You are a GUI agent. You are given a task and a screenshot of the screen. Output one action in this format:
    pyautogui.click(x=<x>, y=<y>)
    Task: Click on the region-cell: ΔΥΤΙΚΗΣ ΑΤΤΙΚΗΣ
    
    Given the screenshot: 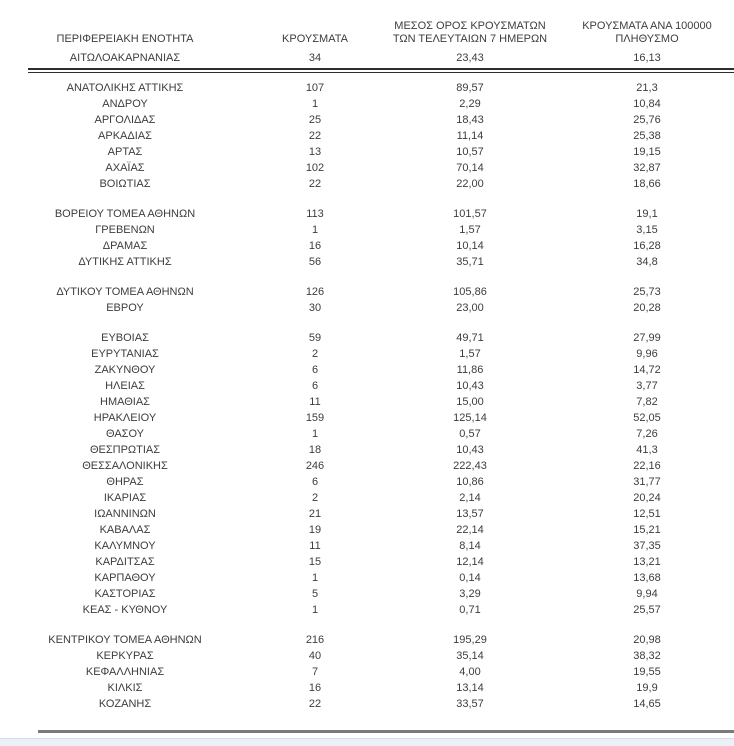 What is the action you would take?
    pyautogui.click(x=125, y=262)
    